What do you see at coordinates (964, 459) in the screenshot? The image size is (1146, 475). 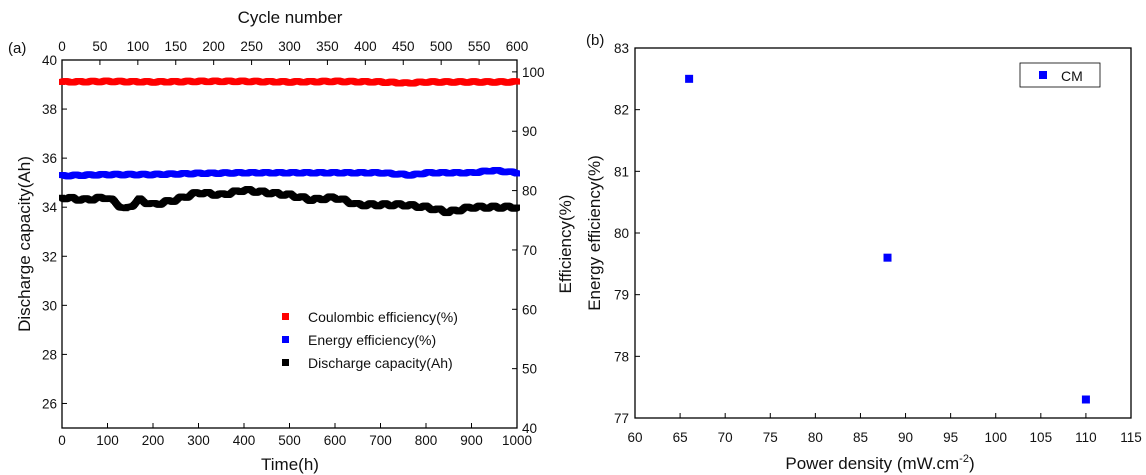 I see `panel-b-x-axis-title-sup: -2` at bounding box center [964, 459].